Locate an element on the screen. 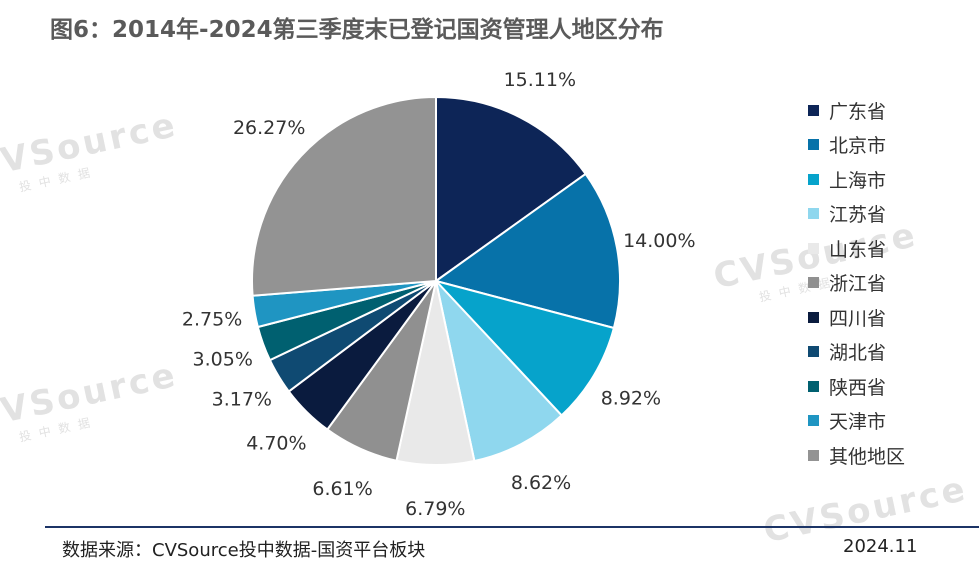 Image resolution: width=979 pixels, height=569 pixels. legend-label: 上海市 is located at coordinates (858, 180).